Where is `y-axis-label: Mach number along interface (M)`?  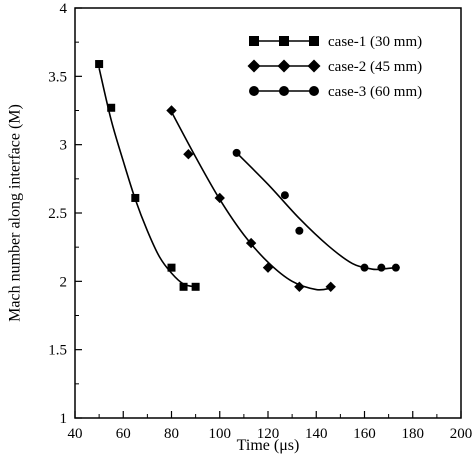 y-axis-label: Mach number along interface (M) is located at coordinates (15, 213).